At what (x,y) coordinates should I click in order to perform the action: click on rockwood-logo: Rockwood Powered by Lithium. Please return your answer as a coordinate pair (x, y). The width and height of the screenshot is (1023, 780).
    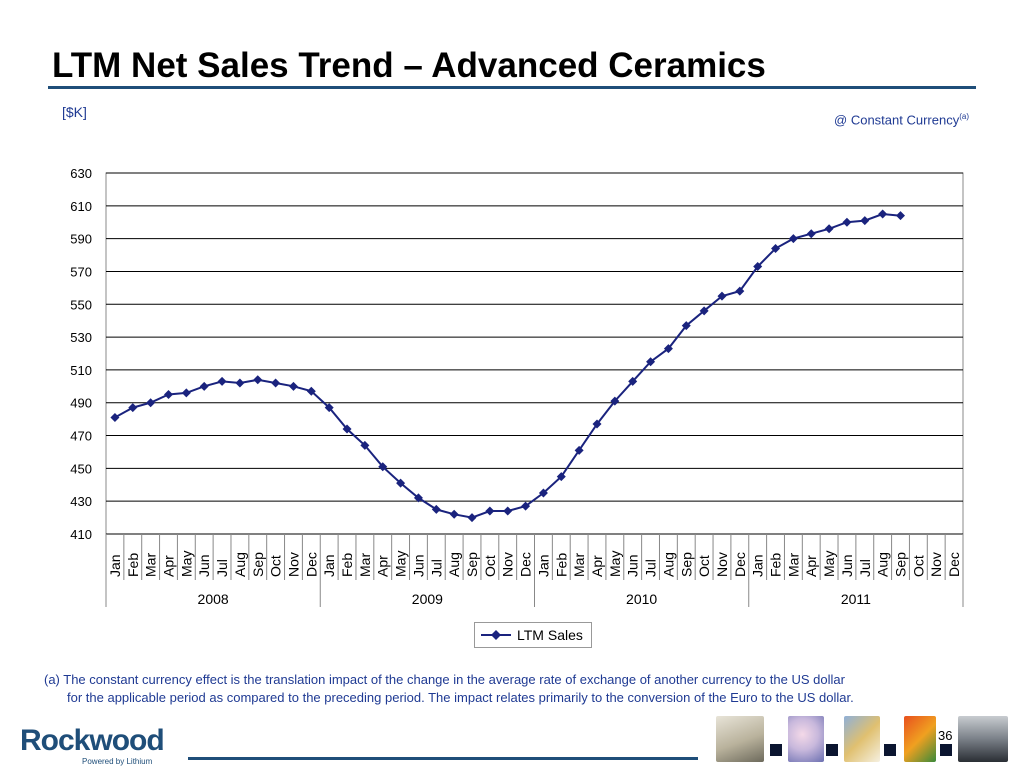
    Looking at the image, I should click on (92, 745).